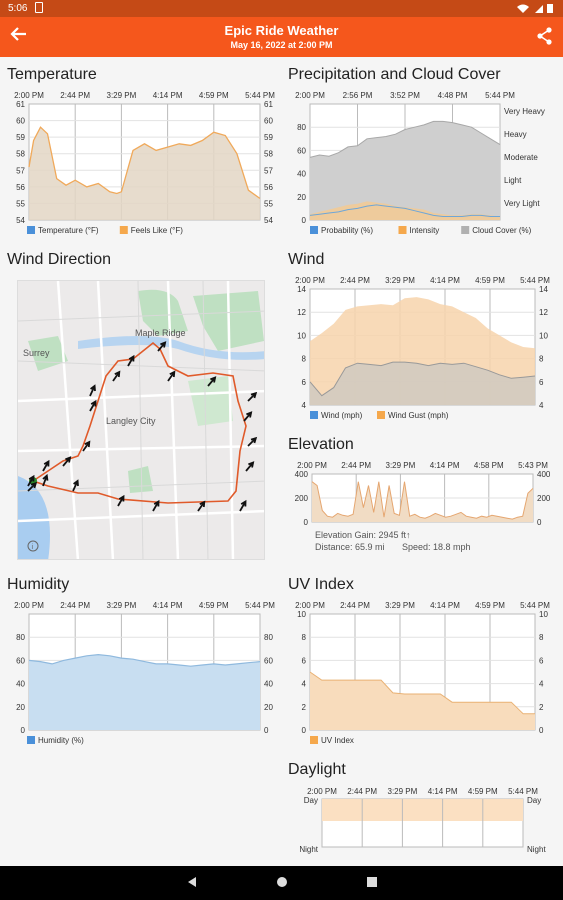  I want to click on y-tick-label: 10, so click(301, 335).